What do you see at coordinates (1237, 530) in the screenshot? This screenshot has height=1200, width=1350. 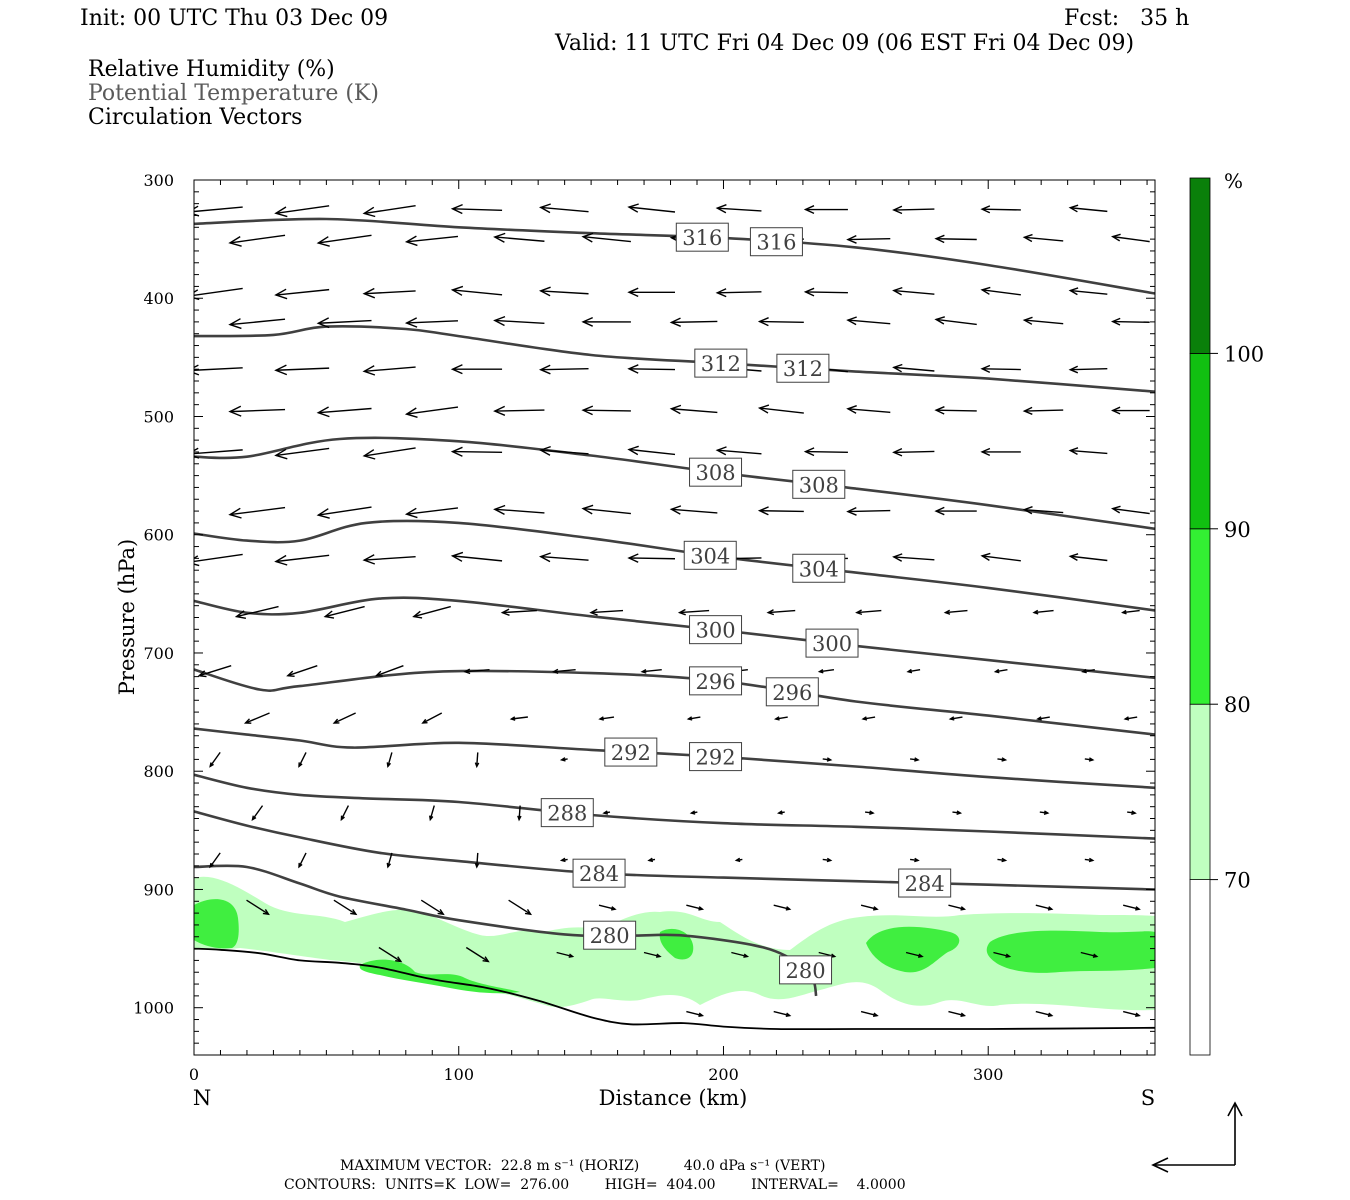 I see `colorbar-level-label: 90` at bounding box center [1237, 530].